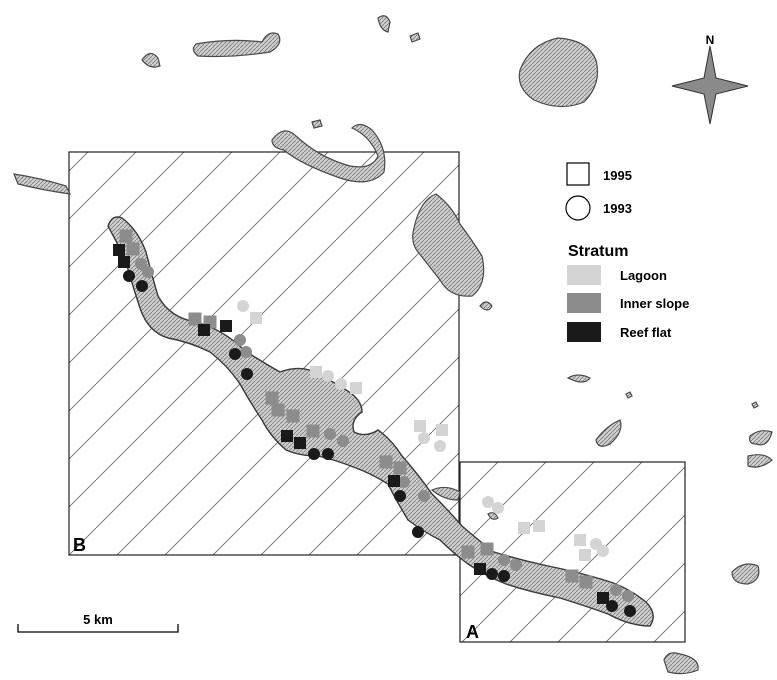  What do you see at coordinates (584, 332) in the screenshot?
I see `legend-swatch-reef-flat` at bounding box center [584, 332].